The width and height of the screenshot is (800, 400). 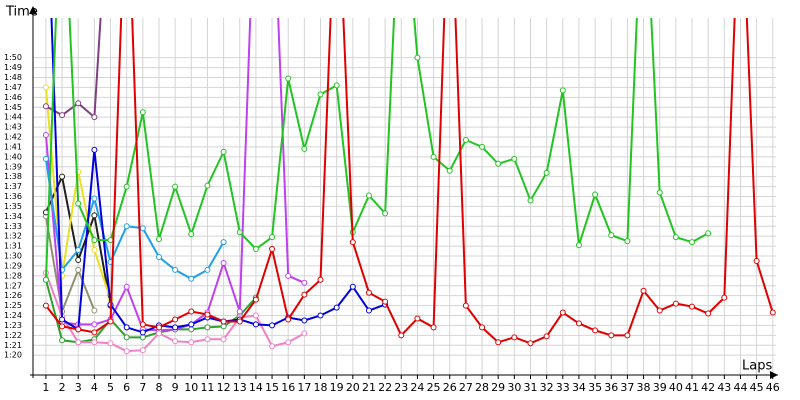 I want to click on y-axis-label: Time, so click(x=21, y=12).